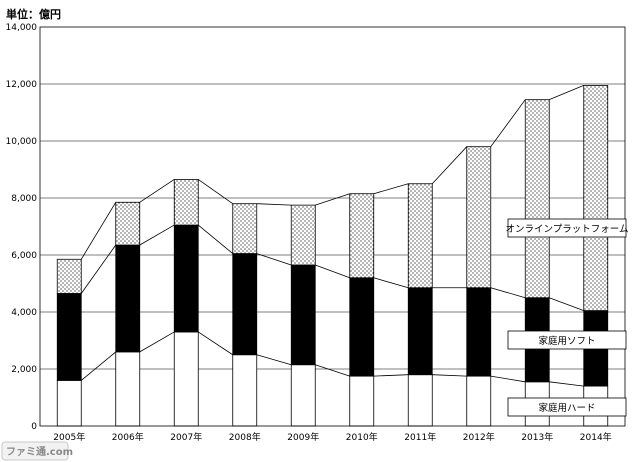 This screenshot has height=462, width=640. Describe the element at coordinates (22, 85) in the screenshot. I see `y-tick-label: 12,000` at that location.